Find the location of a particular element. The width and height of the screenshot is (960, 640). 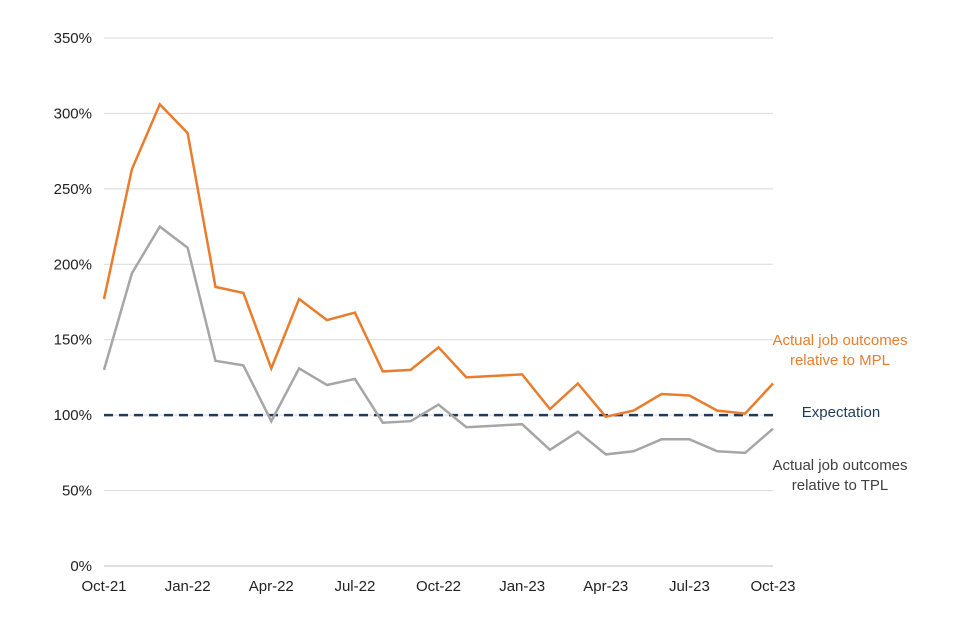

x-tick-label: Oct-23 is located at coordinates (772, 586).